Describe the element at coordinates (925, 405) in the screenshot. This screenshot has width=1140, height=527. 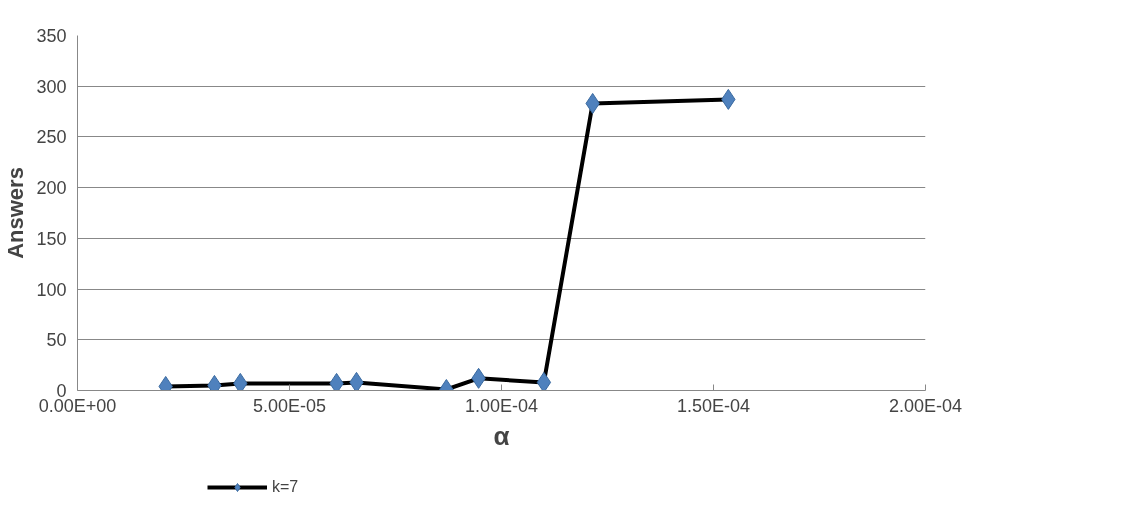
I see `x-tick-label: 2.00E-04` at that location.